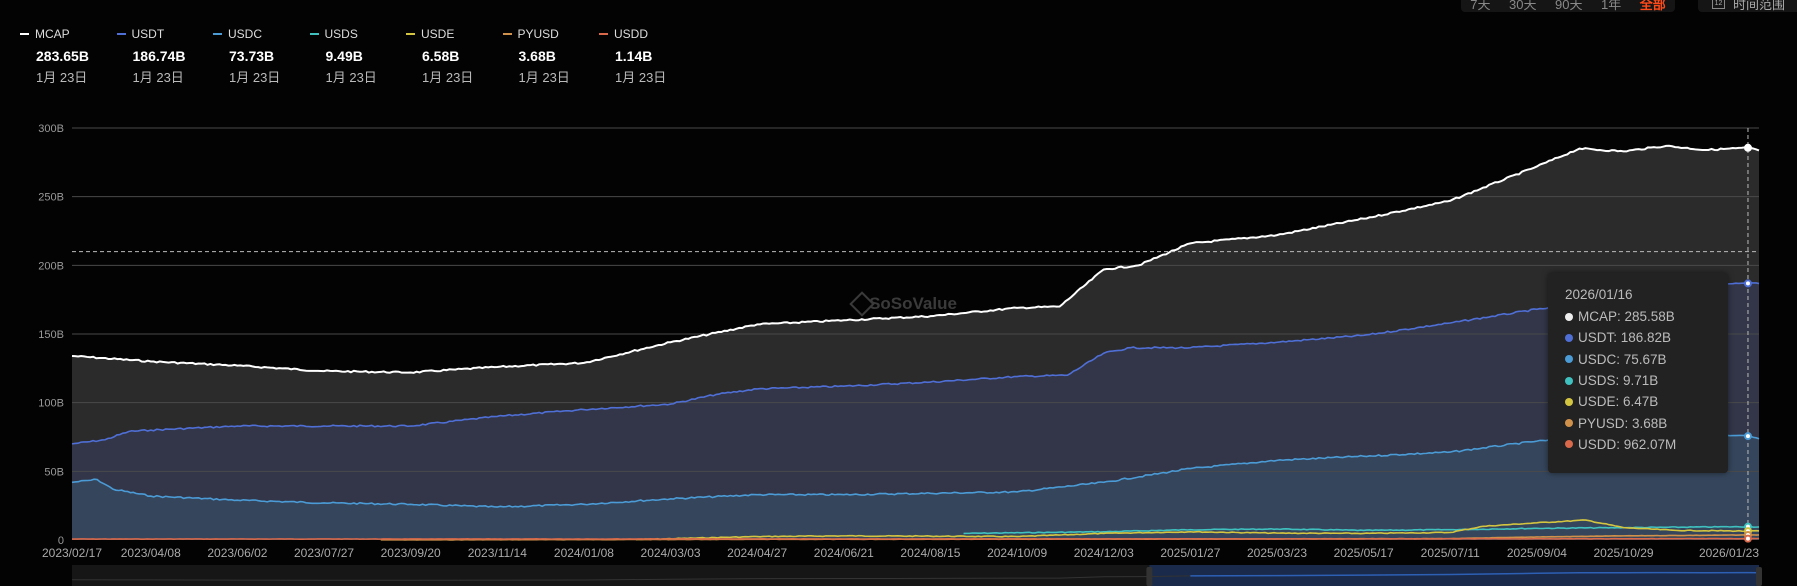 The height and width of the screenshot is (586, 1797). I want to click on legend-item-mcap: MCAP 283.65B 1月 23日, so click(68, 56).